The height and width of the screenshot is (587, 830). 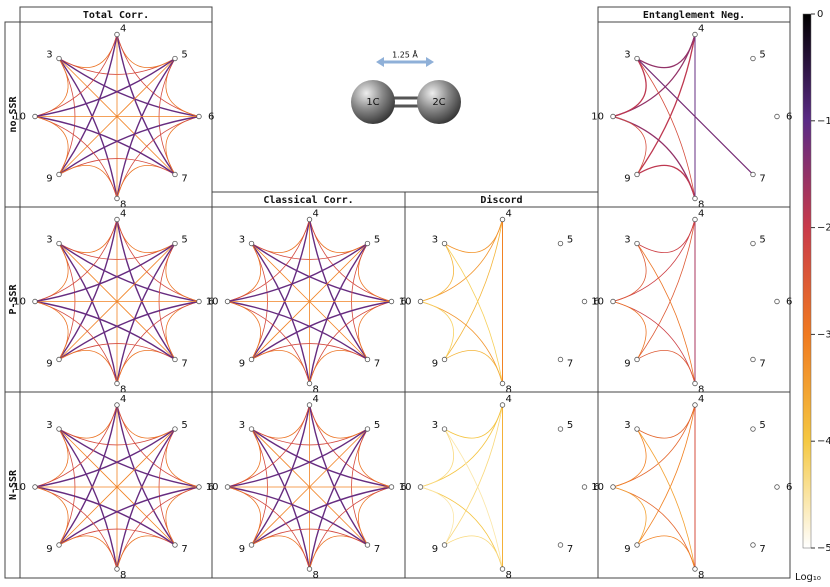 I want to click on colorbar-tick-label: −1, so click(x=823, y=121).